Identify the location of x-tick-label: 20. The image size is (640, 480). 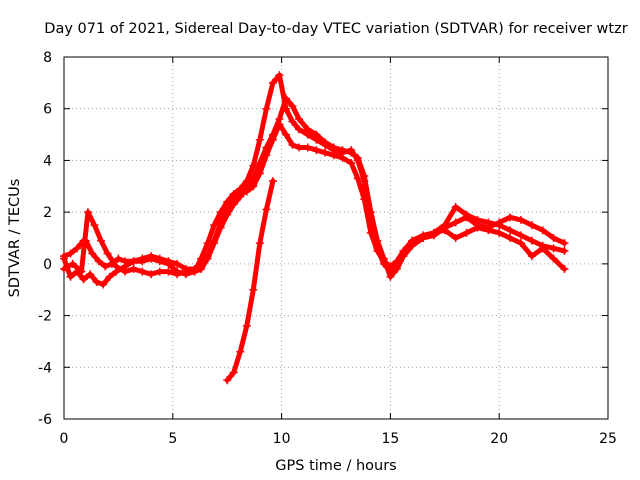
(499, 439).